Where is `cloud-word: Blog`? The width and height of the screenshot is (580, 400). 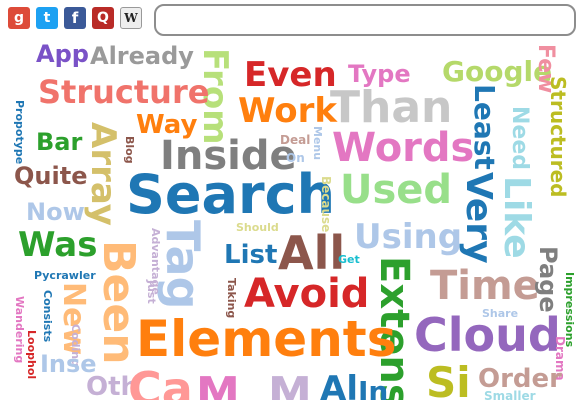 cloud-word: Blog is located at coordinates (129, 150).